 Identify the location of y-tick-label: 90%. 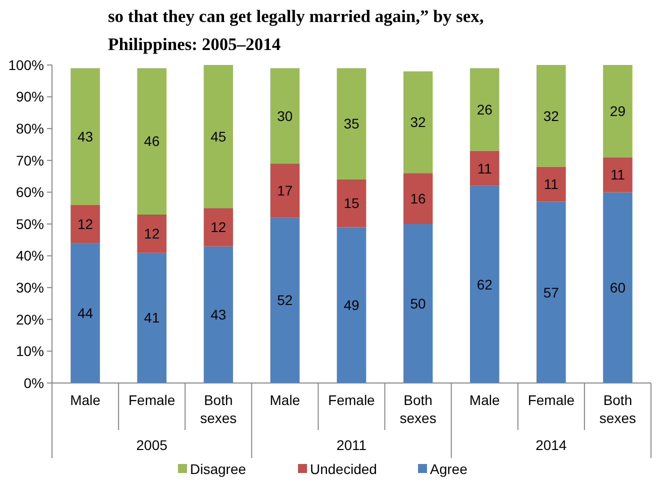
(30, 96).